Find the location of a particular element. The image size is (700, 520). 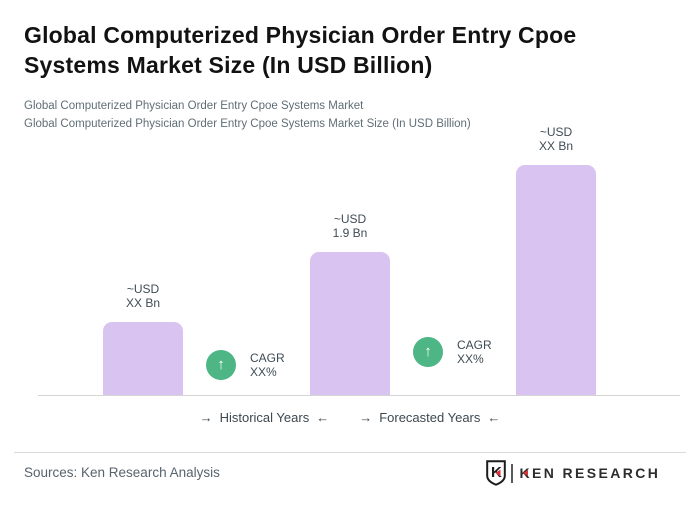

logo-wordmark: KEN RESEARCH is located at coordinates (590, 473).